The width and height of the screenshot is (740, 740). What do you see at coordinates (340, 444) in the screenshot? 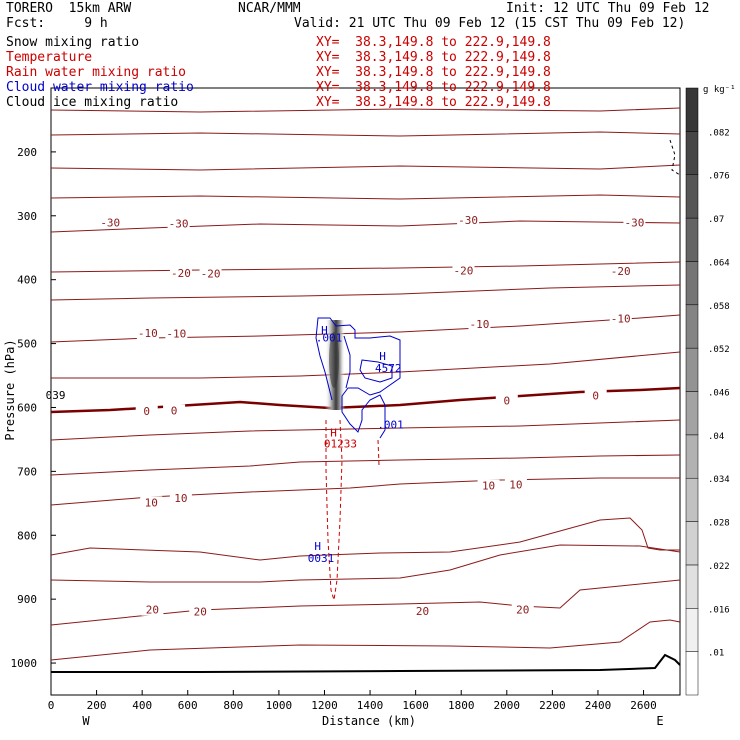
I see `contour-annotation: 01233` at bounding box center [340, 444].